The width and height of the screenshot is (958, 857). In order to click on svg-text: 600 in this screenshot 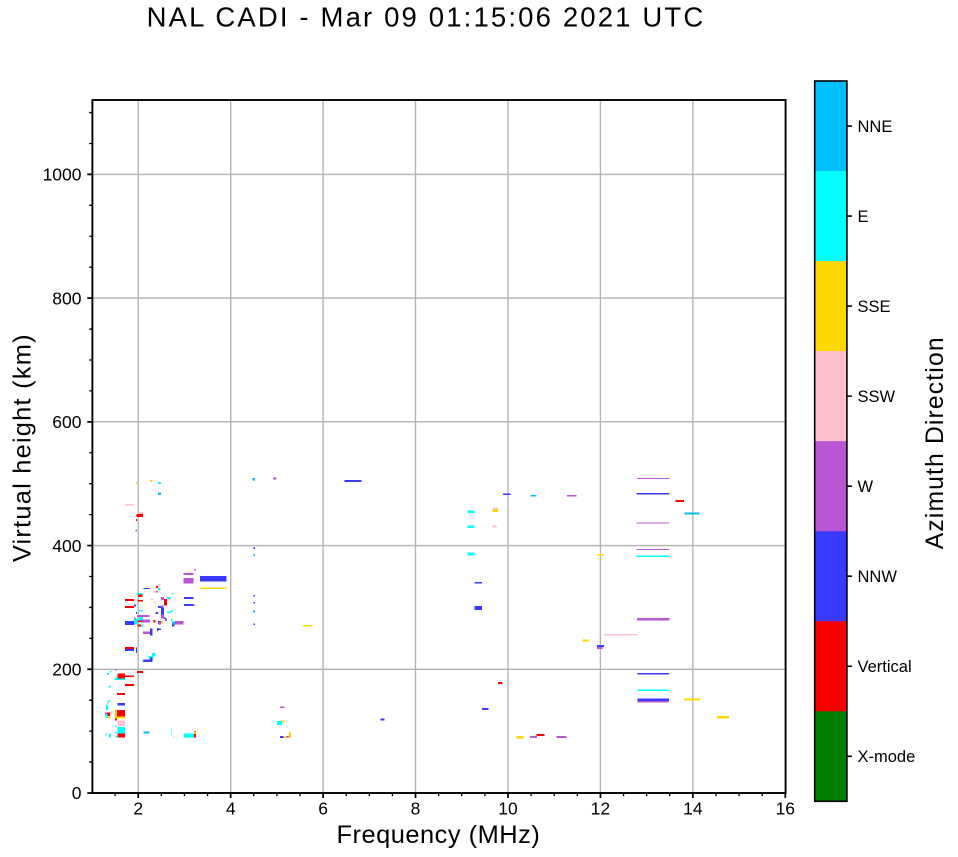, I will do `click(66, 422)`.